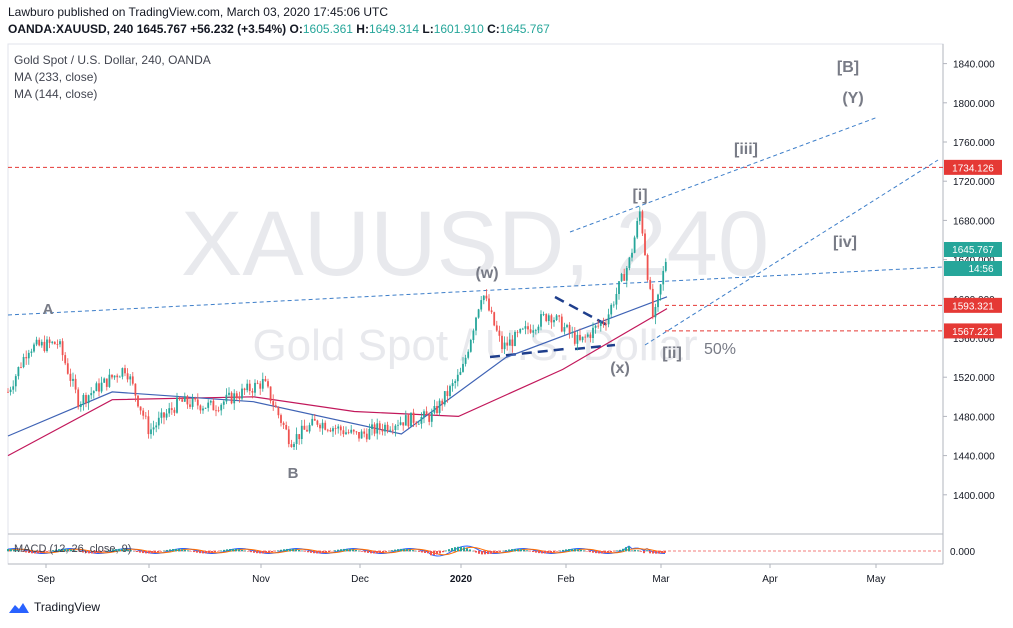  Describe the element at coordinates (54, 607) in the screenshot. I see `tradingview-brand: TradingView` at that location.